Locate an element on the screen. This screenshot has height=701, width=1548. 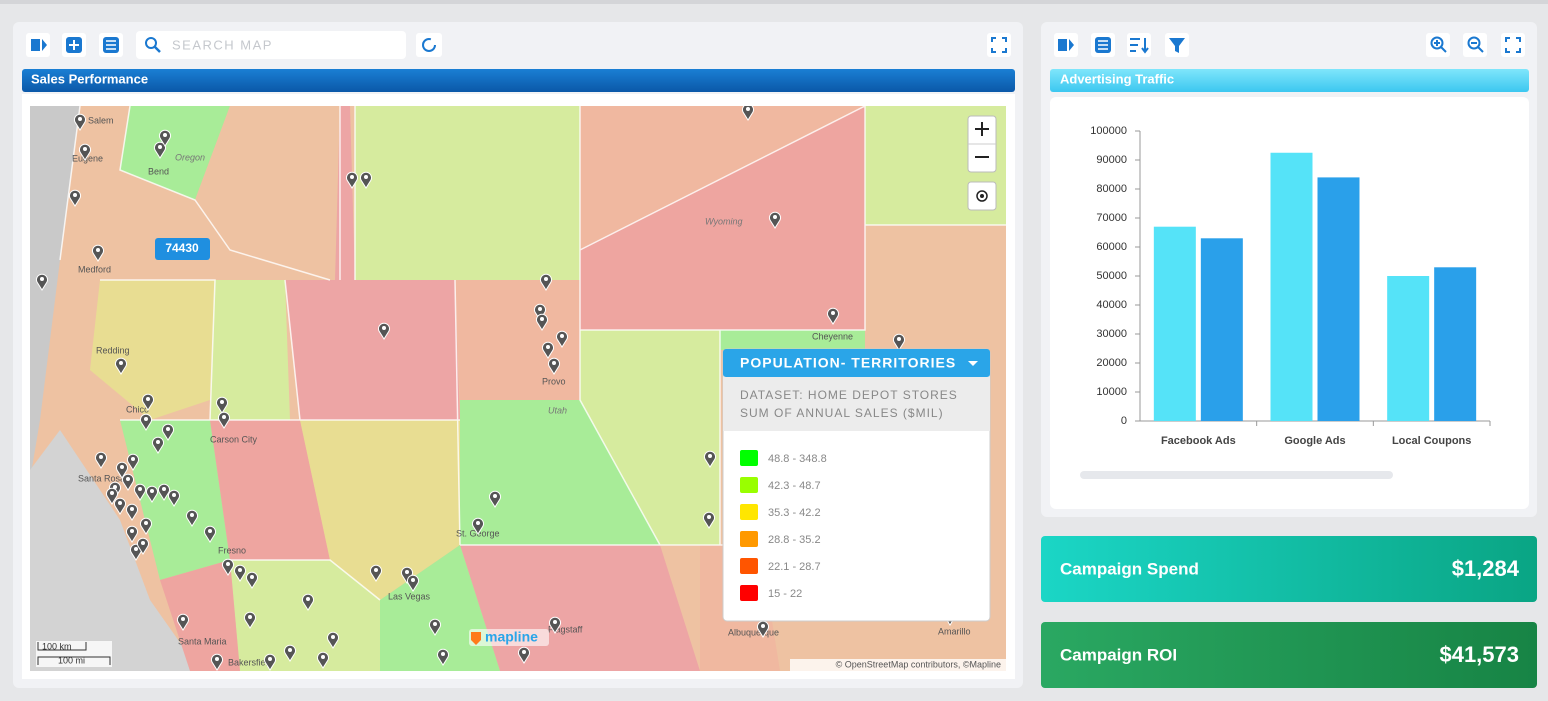
place-label: Las Vegas is located at coordinates (409, 596).